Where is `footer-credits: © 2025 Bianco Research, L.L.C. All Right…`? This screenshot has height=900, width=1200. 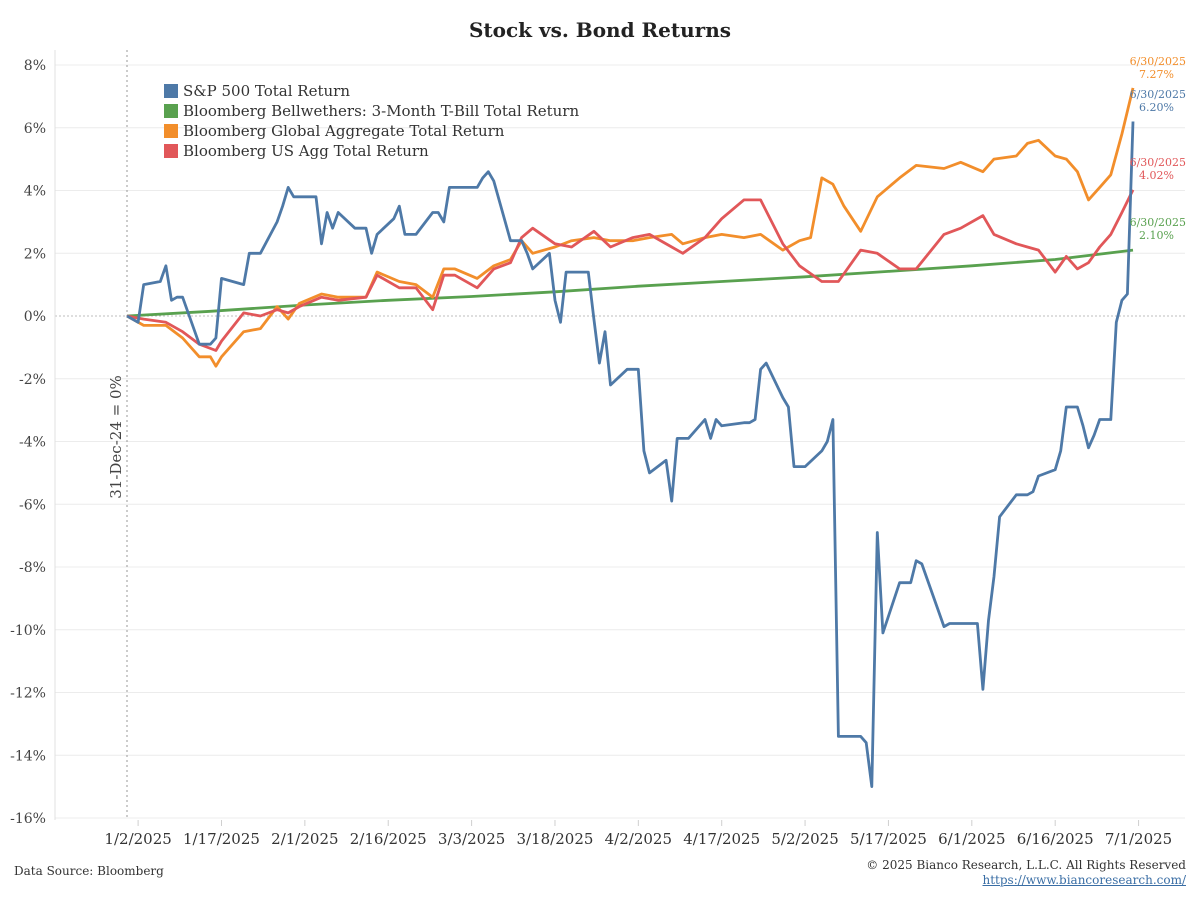
footer-credits: © 2025 Bianco Research, L.L.C. All Right… is located at coordinates (1026, 873).